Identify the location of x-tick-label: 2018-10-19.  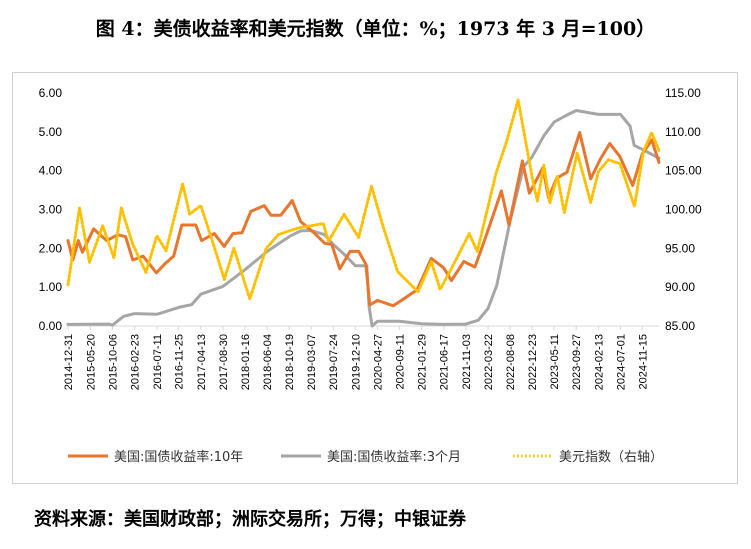
(290, 362).